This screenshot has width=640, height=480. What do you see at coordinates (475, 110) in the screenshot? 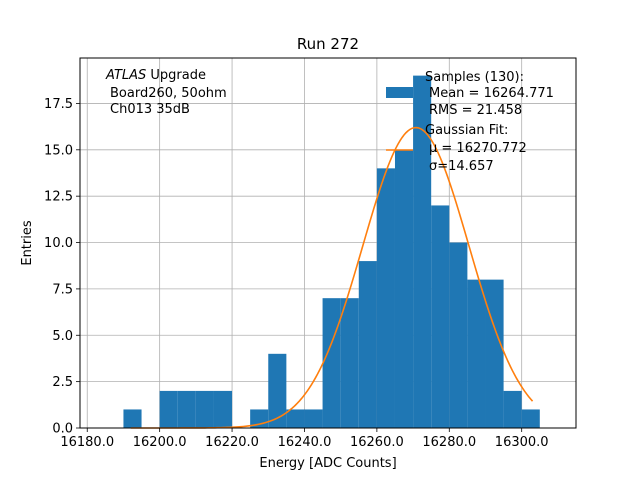
I see `legend-hist-line-3: RMS = 21.458` at bounding box center [475, 110].